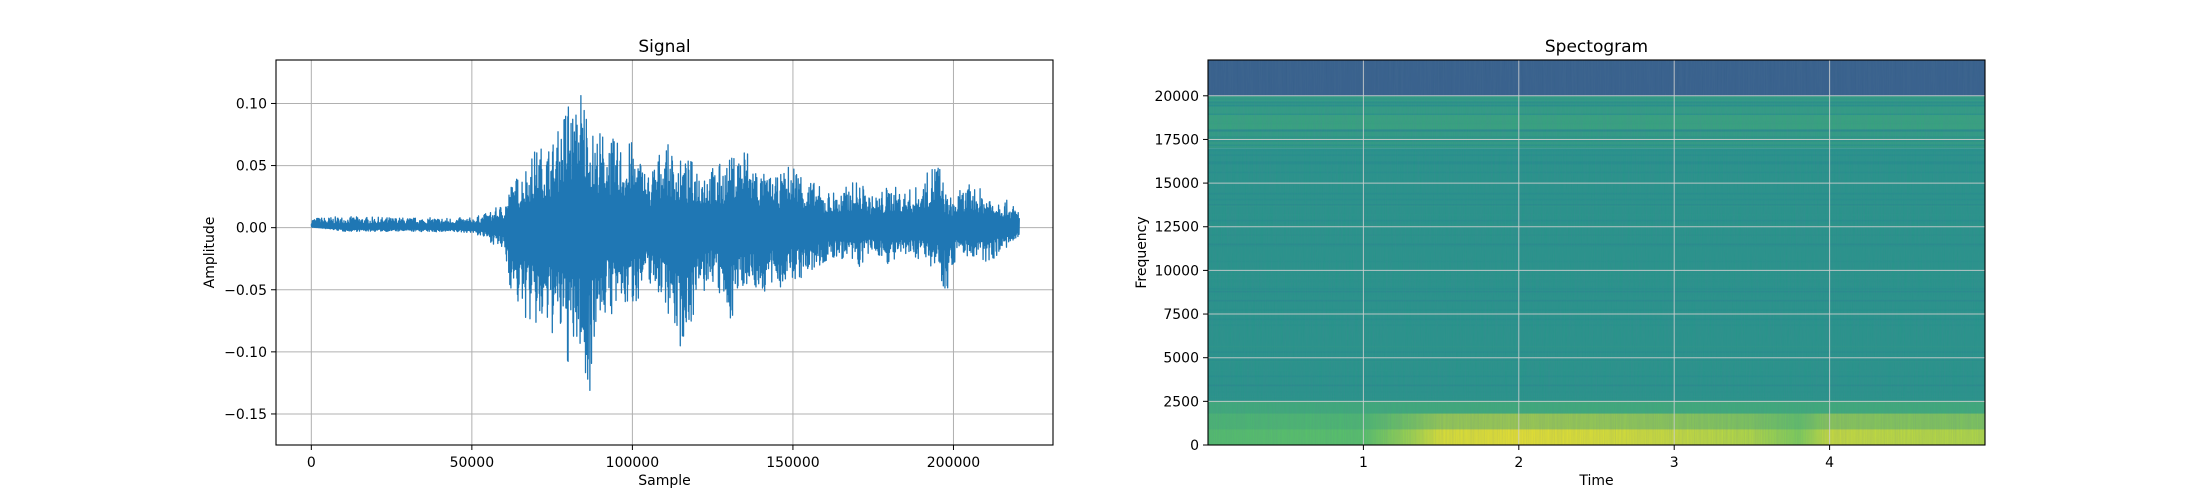 The width and height of the screenshot is (2200, 500). Describe the element at coordinates (245, 415) in the screenshot. I see `signal-y-tick-label: −0.15` at that location.